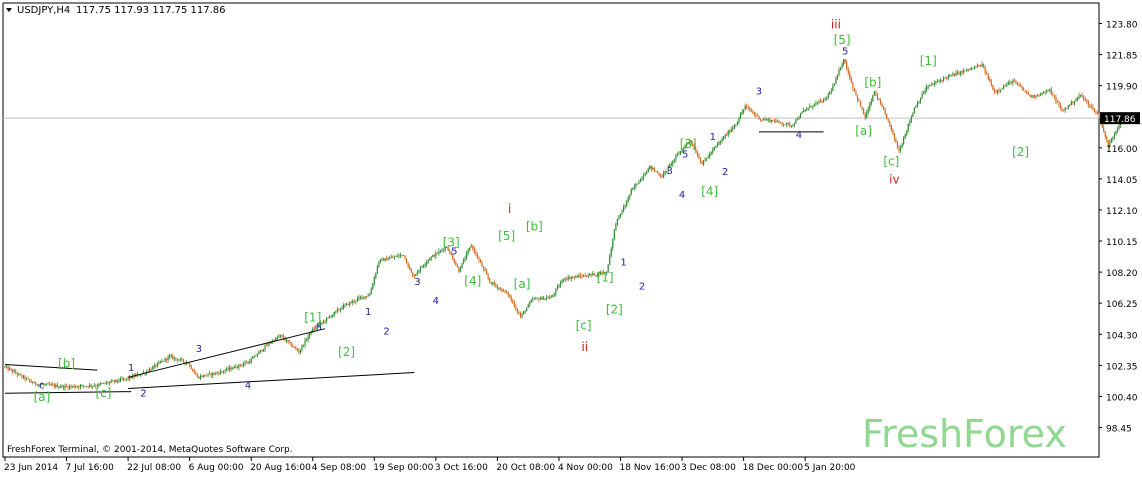 The image size is (1142, 479). What do you see at coordinates (708, 468) in the screenshot?
I see `x-tick-label: 3 Dec 08:00` at bounding box center [708, 468].